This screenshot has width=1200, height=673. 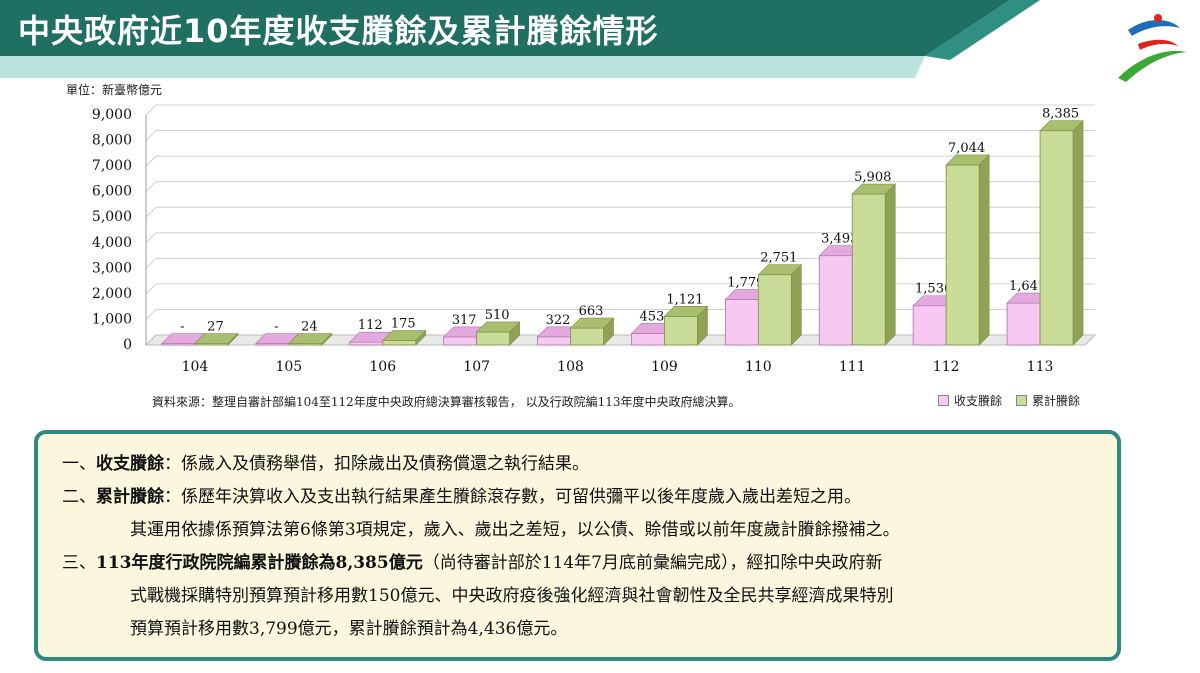 What do you see at coordinates (112, 192) in the screenshot?
I see `y-tick-label: 6,000` at bounding box center [112, 192].